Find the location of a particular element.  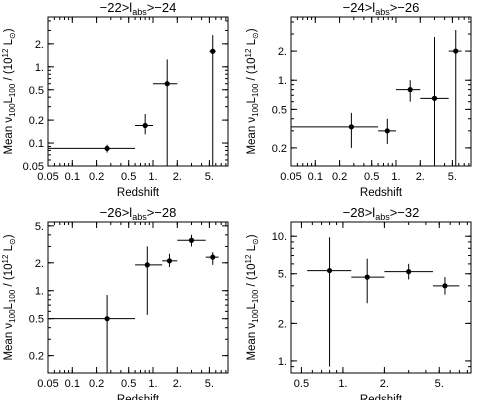

x-tick-label: 5. is located at coordinates (209, 384).